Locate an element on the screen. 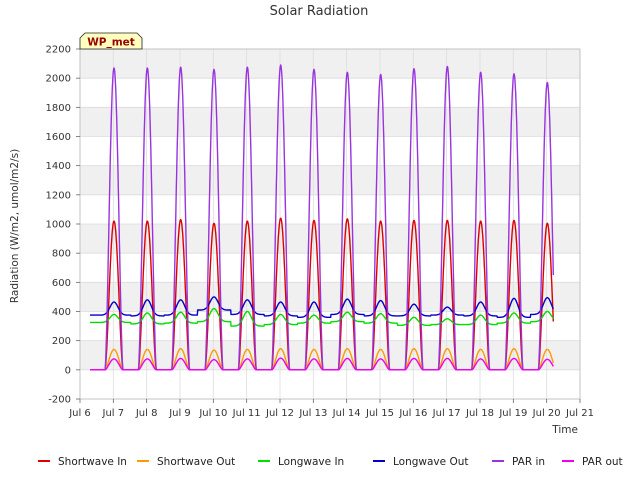 This screenshot has height=484, width=640. legend-label: Longwave In is located at coordinates (311, 462).